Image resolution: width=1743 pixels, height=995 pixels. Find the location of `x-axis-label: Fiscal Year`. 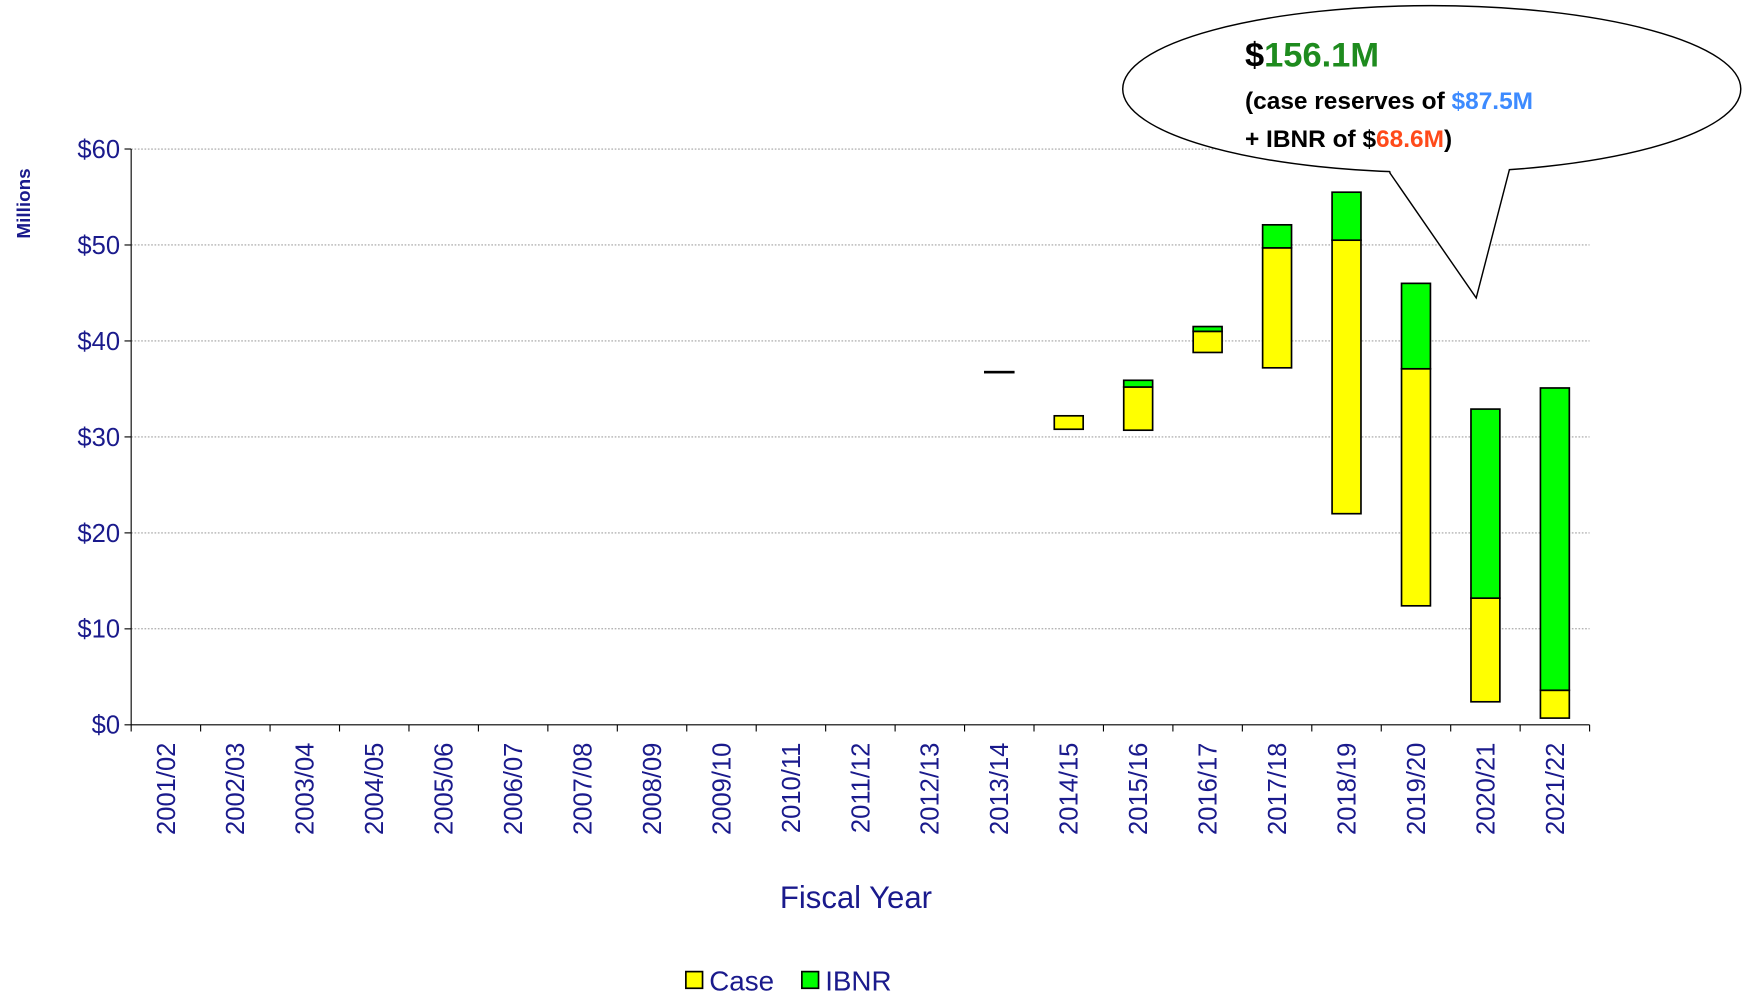

x-axis-label: Fiscal Year is located at coordinates (856, 897).